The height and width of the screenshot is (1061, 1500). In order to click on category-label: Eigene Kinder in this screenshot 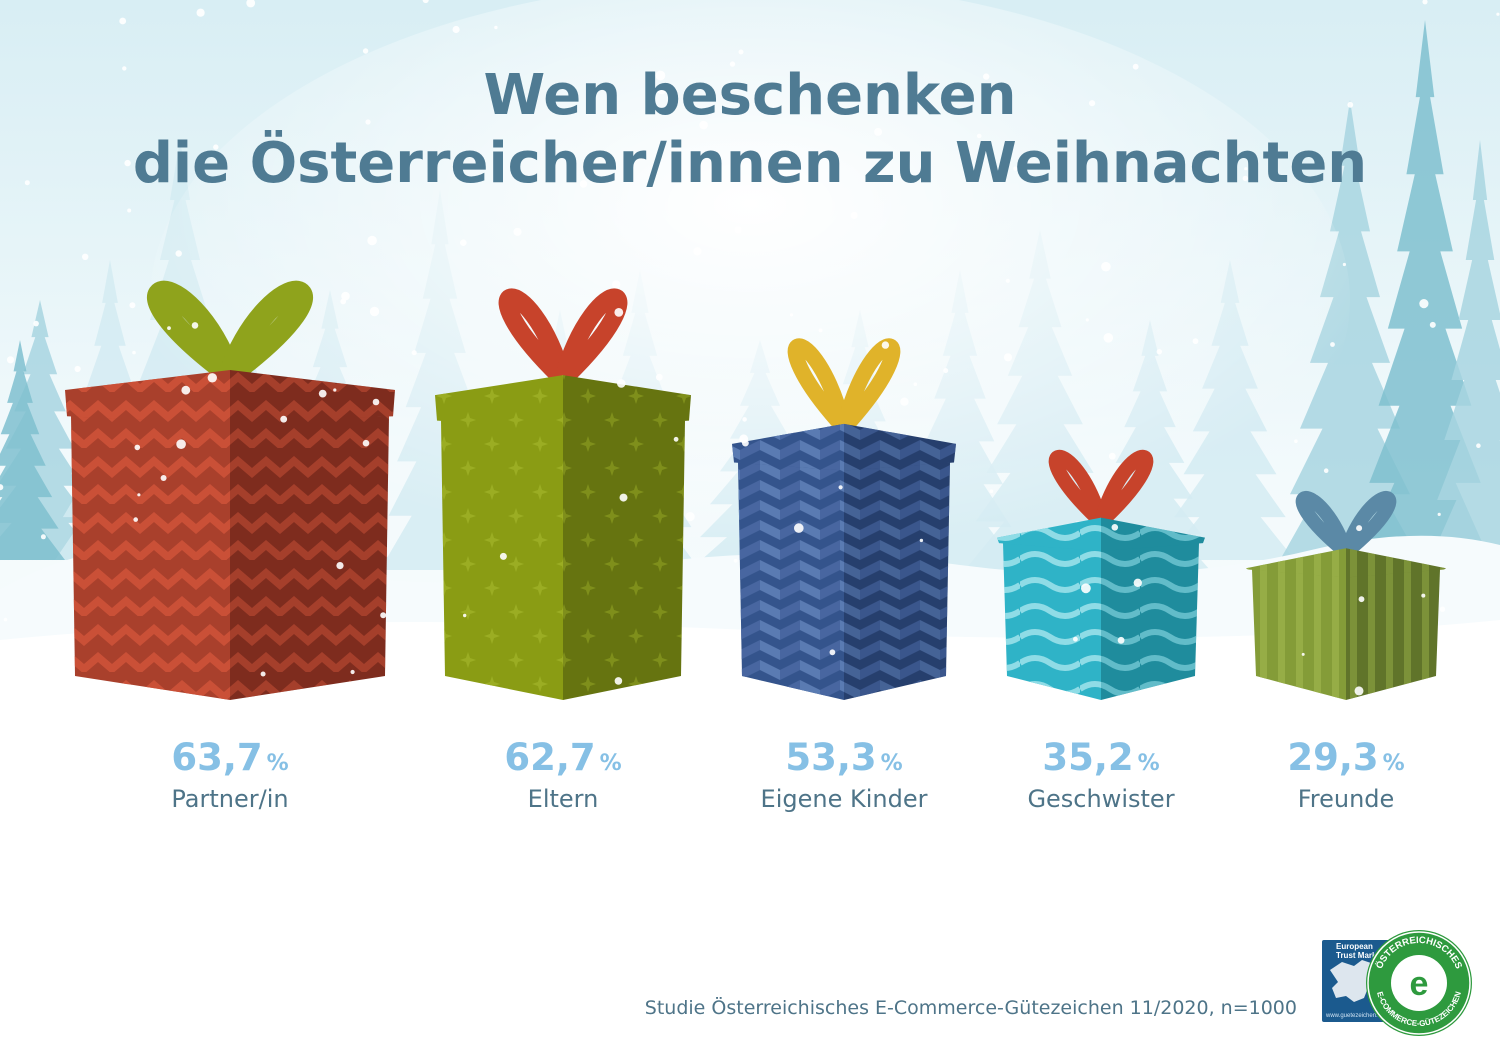, I will do `click(844, 799)`.